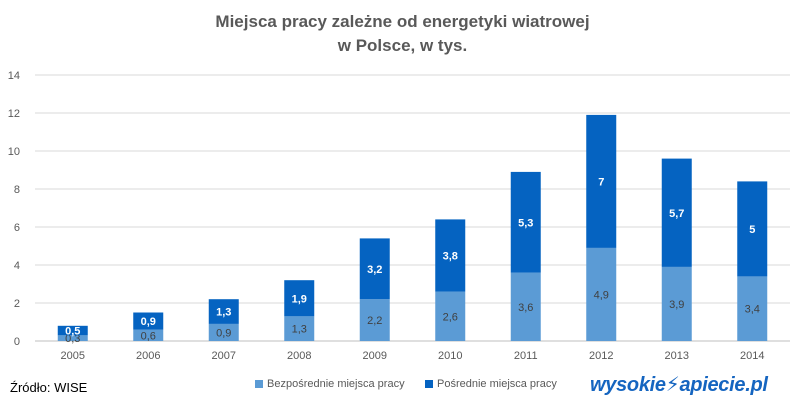  Describe the element at coordinates (148, 356) in the screenshot. I see `x-tick-label: 2006` at that location.